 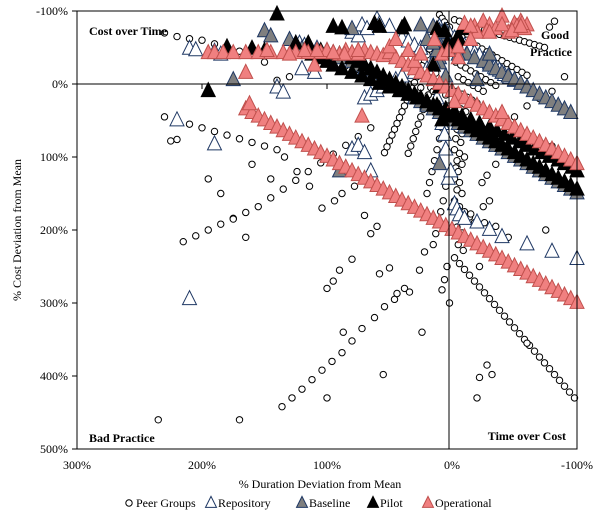 What do you see at coordinates (54, 376) in the screenshot?
I see `y-tick-label: 400%` at bounding box center [54, 376].